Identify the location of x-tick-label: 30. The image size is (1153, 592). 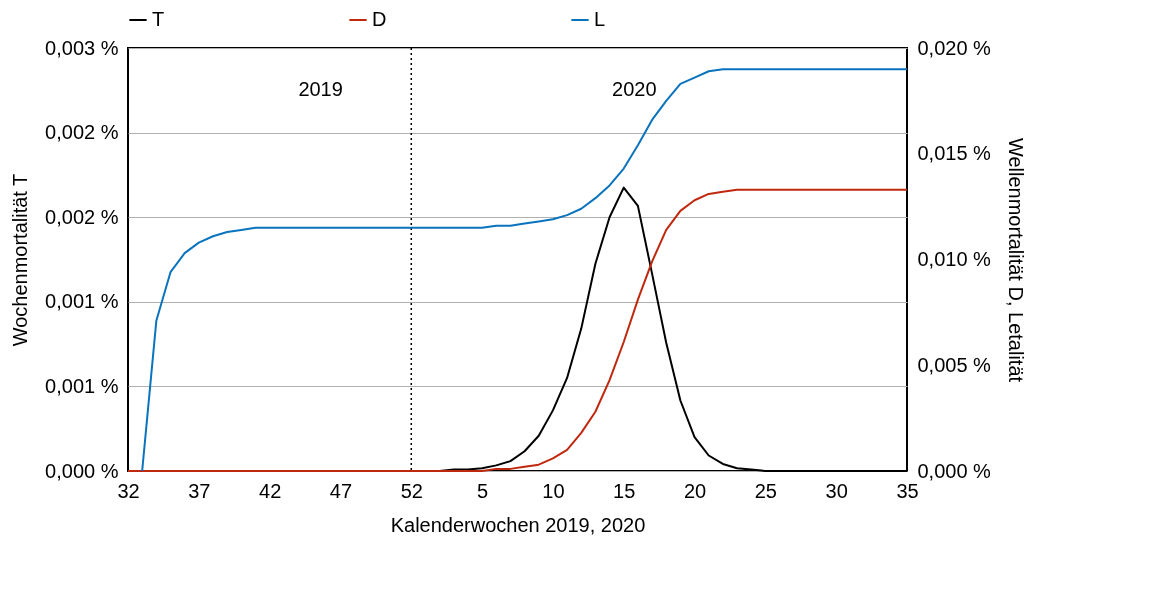
(836, 490).